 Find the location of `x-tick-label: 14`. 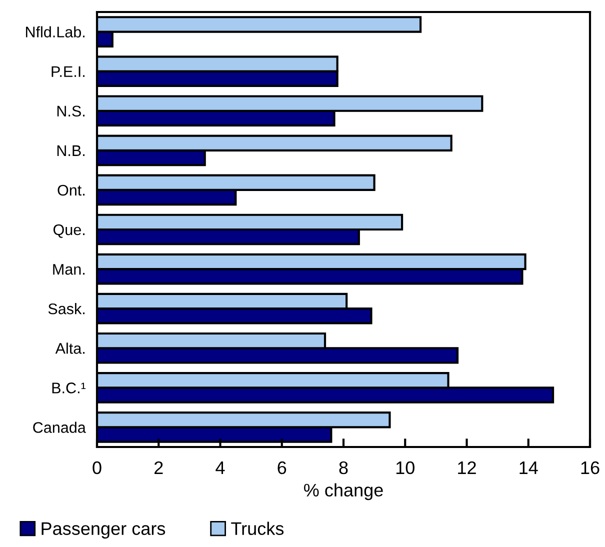

x-tick-label: 14 is located at coordinates (529, 468).